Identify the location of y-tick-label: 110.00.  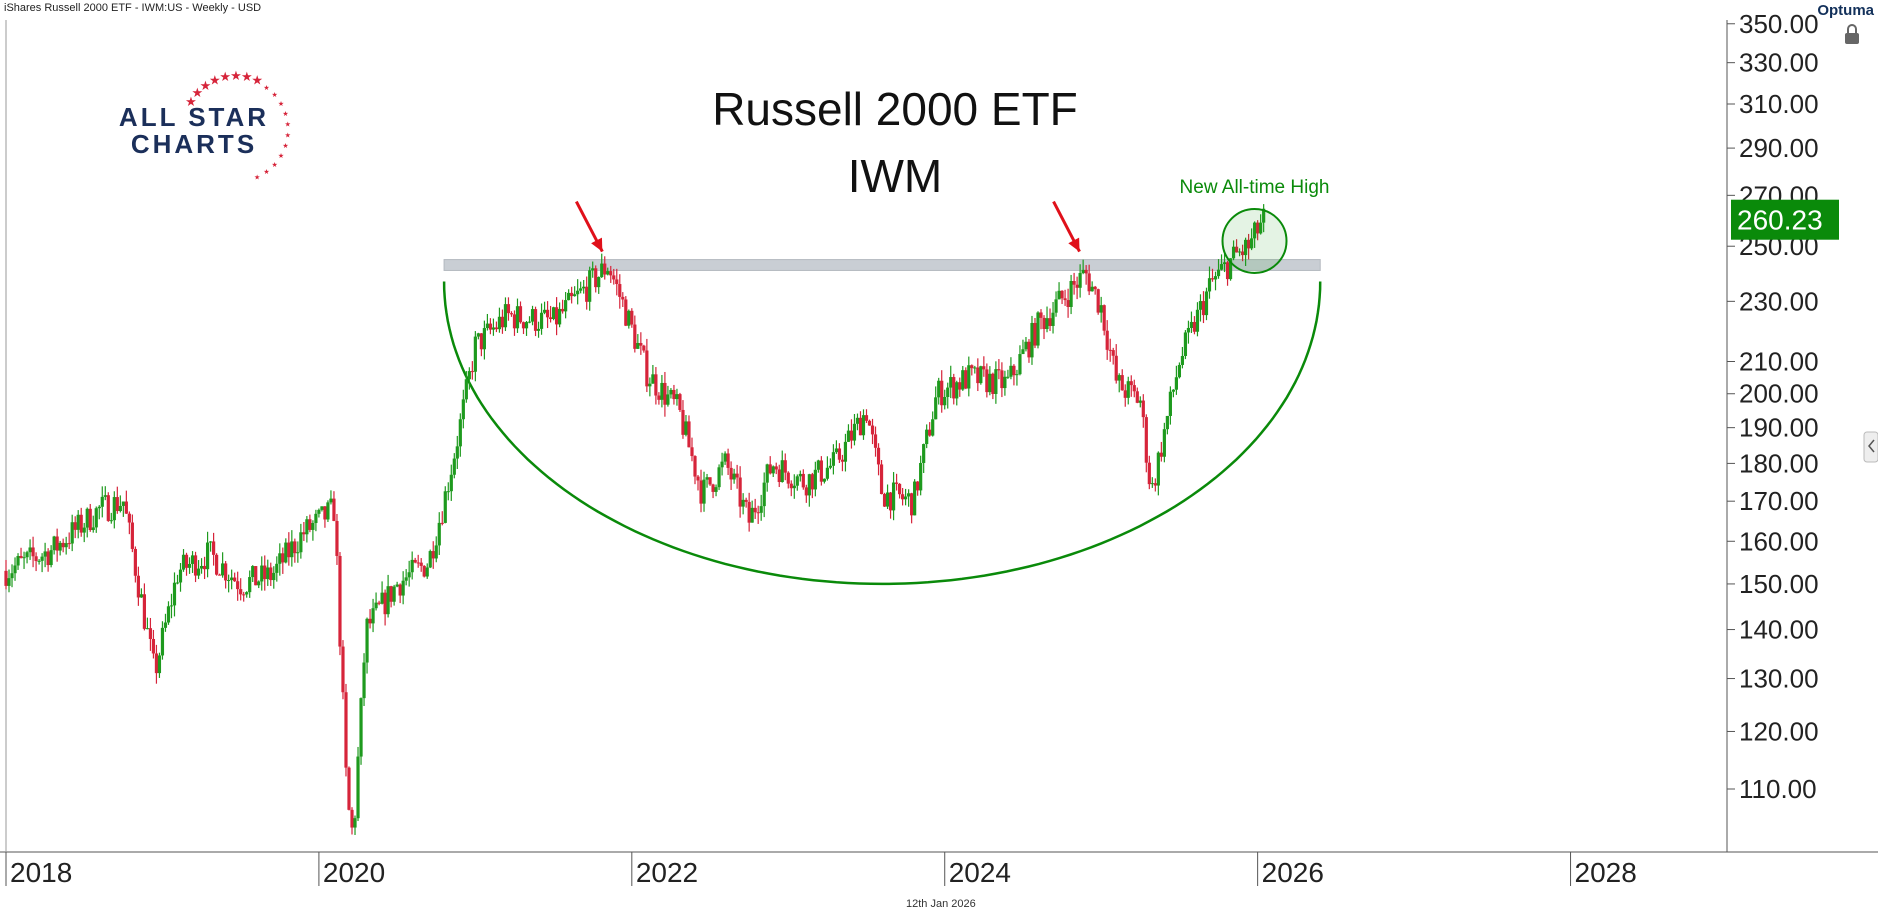
(1778, 789).